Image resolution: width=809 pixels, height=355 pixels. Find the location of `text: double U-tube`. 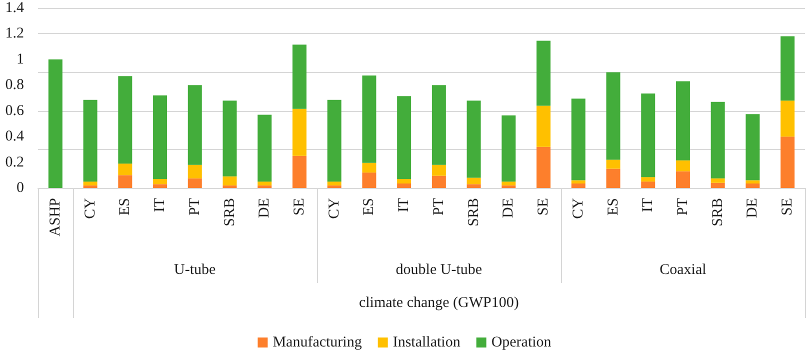

text: double U-tube is located at coordinates (439, 270).